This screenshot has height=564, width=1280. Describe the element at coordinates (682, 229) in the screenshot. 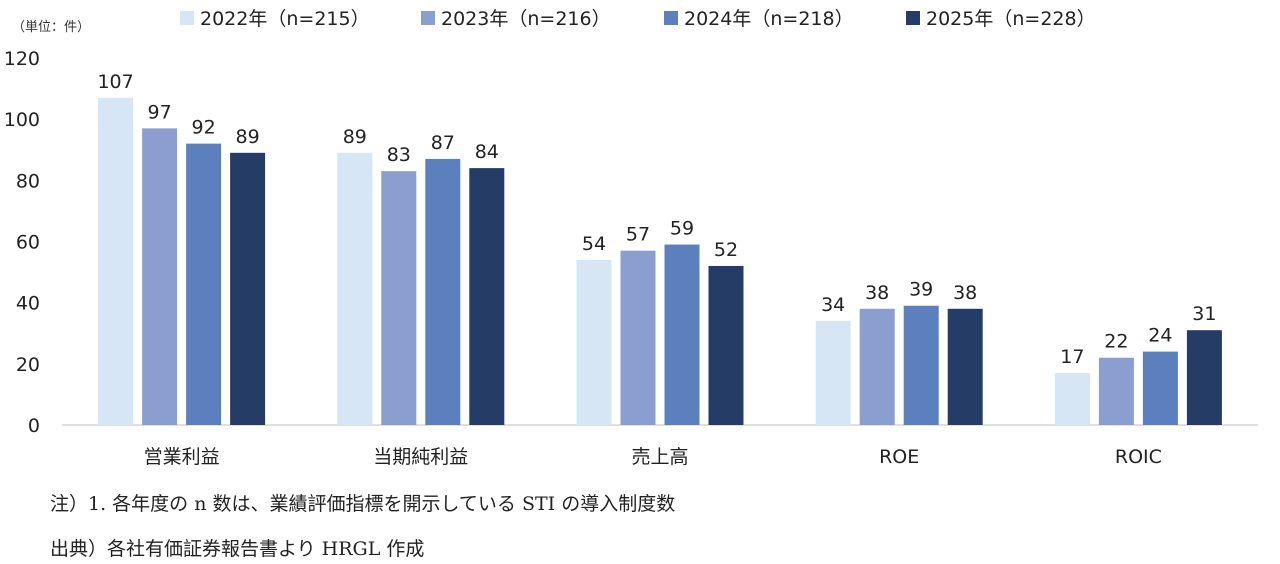

I see `data-label: 59` at that location.